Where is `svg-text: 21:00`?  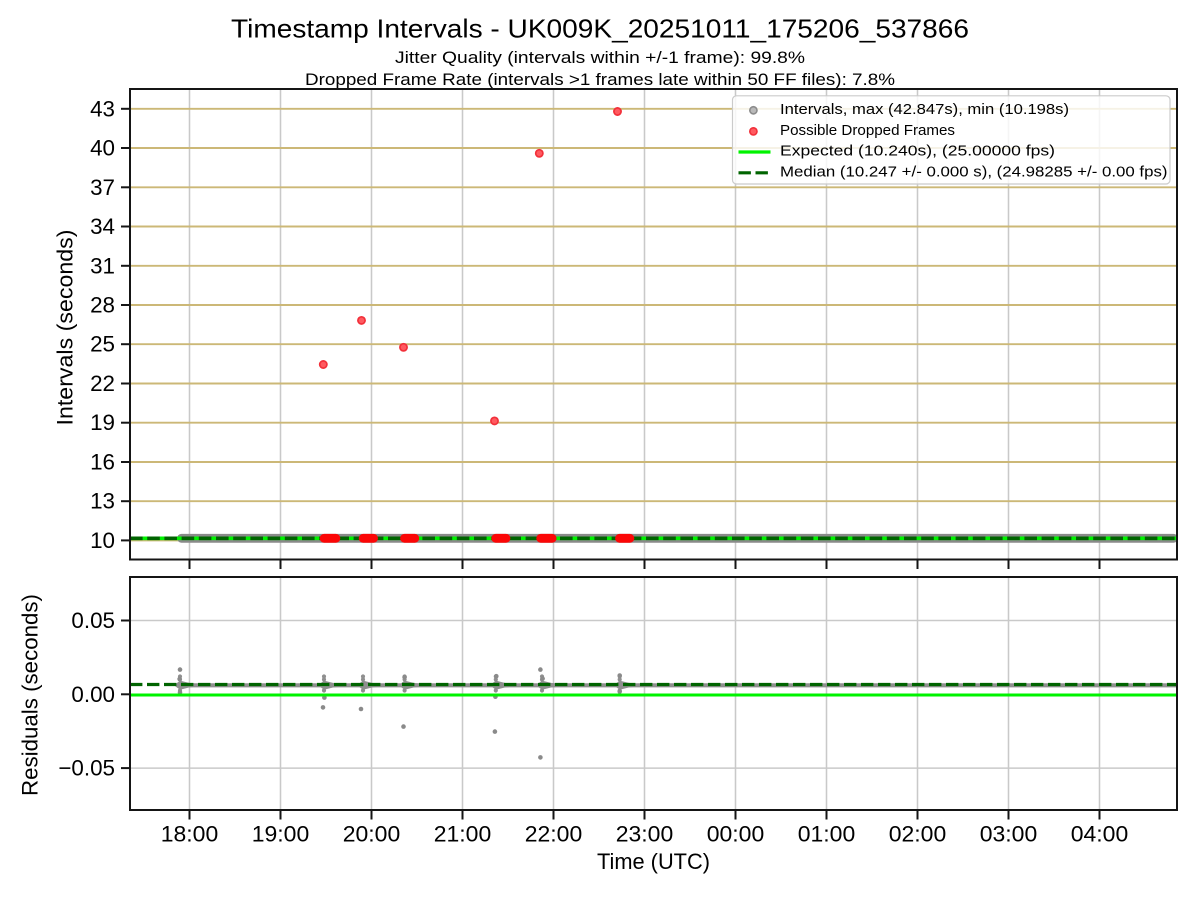
svg-text: 21:00 is located at coordinates (463, 834).